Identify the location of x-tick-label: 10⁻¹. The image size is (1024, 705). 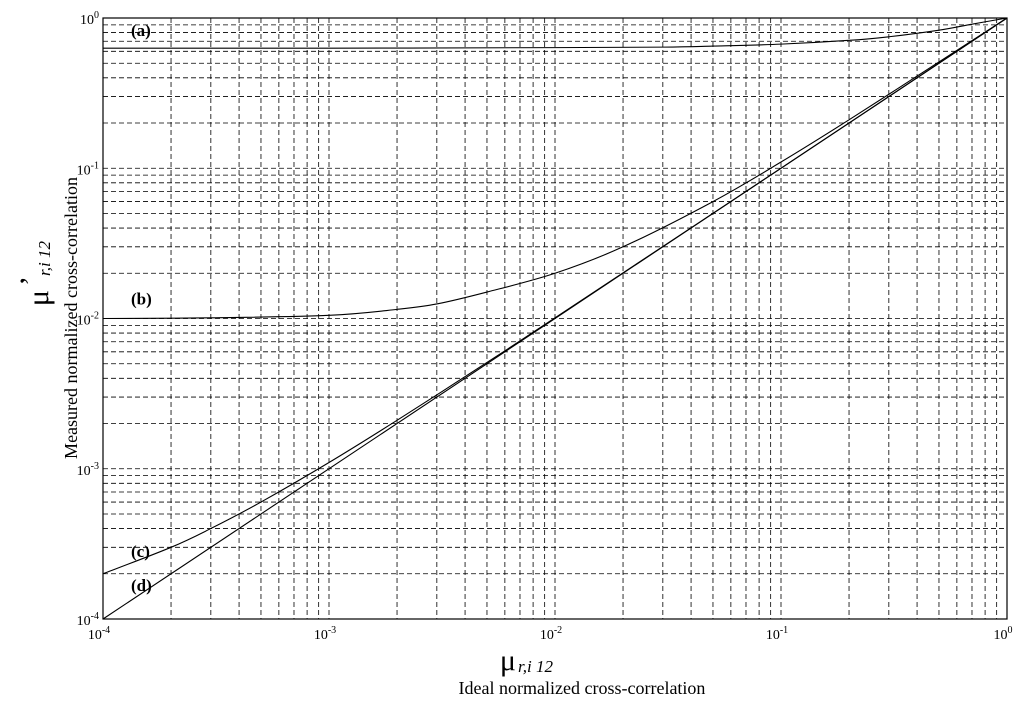
(777, 634).